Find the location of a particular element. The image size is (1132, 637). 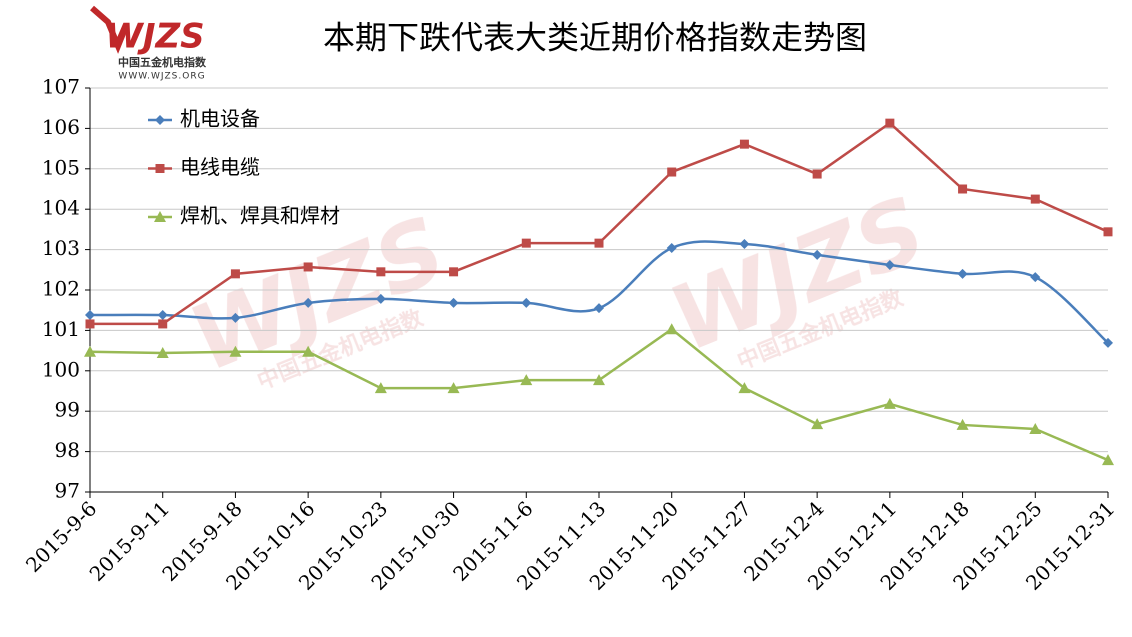

y-tick-label: 102 is located at coordinates (61, 289).